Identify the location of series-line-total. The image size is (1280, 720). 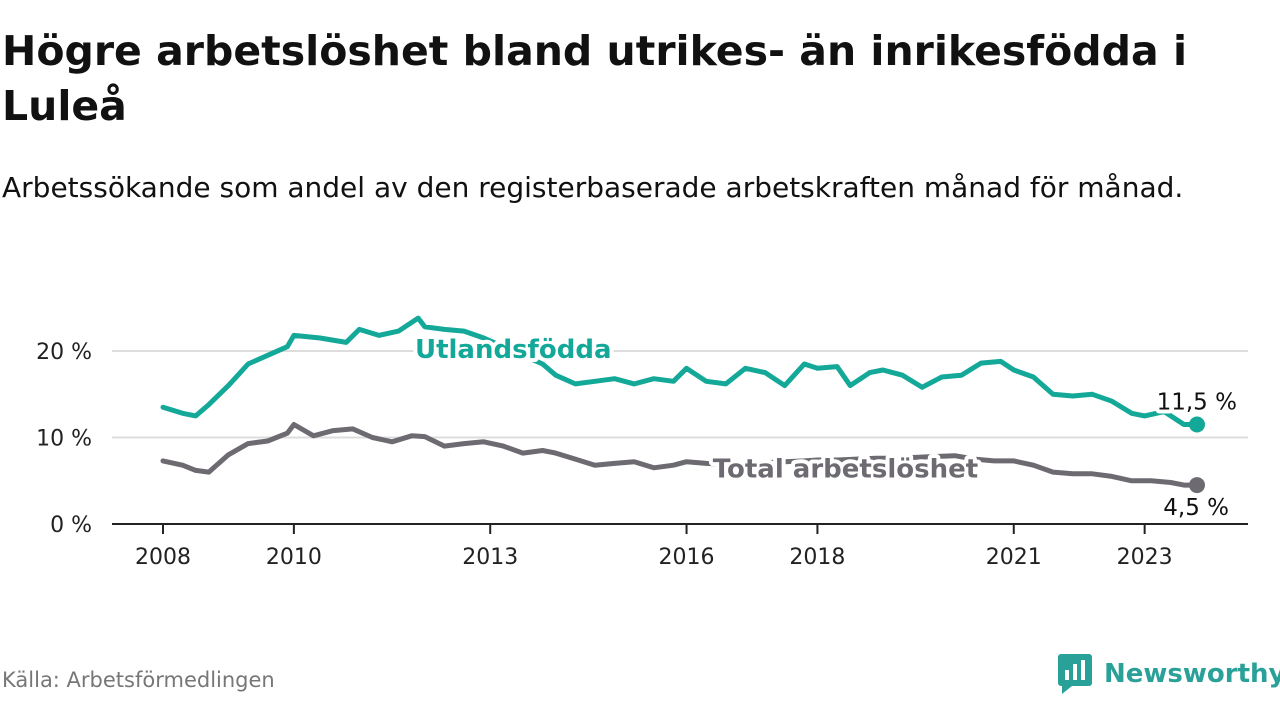
(680, 455).